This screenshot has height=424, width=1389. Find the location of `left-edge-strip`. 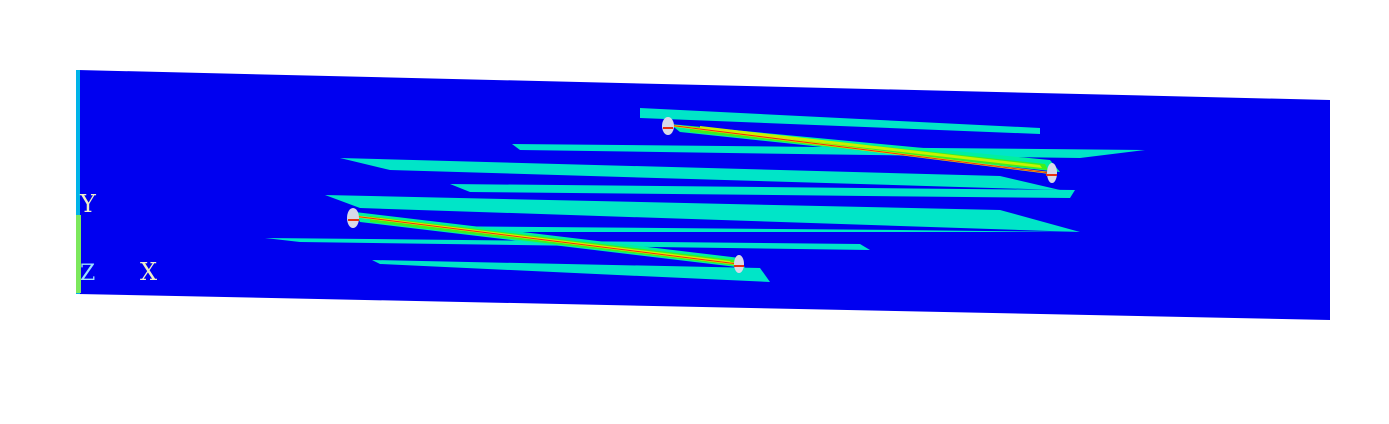

left-edge-strip is located at coordinates (78, 182).